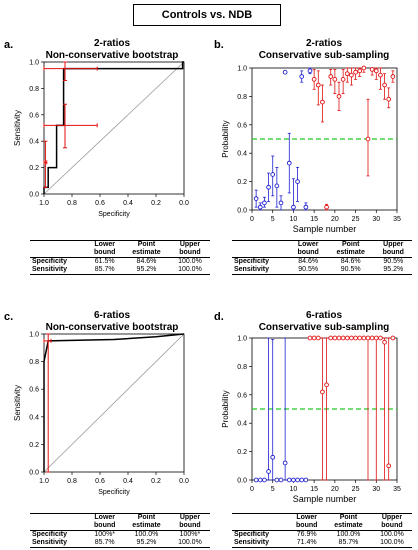 Image resolution: width=418 pixels, height=550 pixels. What do you see at coordinates (397, 489) in the screenshot?
I see `x-tick-label: 35` at bounding box center [397, 489].